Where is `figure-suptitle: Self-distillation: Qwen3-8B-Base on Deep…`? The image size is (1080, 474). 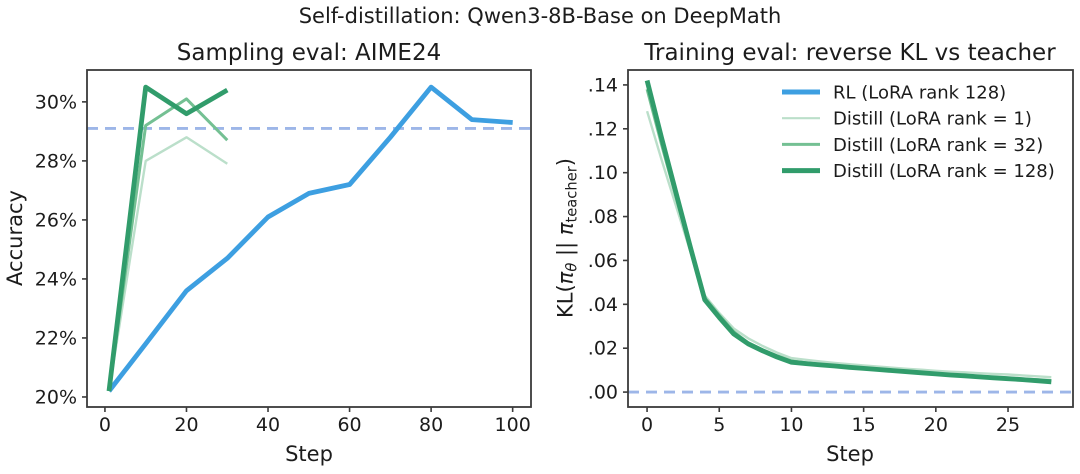 figure-suptitle: Self-distillation: Qwen3-8B-Base on Deep… is located at coordinates (540, 16).